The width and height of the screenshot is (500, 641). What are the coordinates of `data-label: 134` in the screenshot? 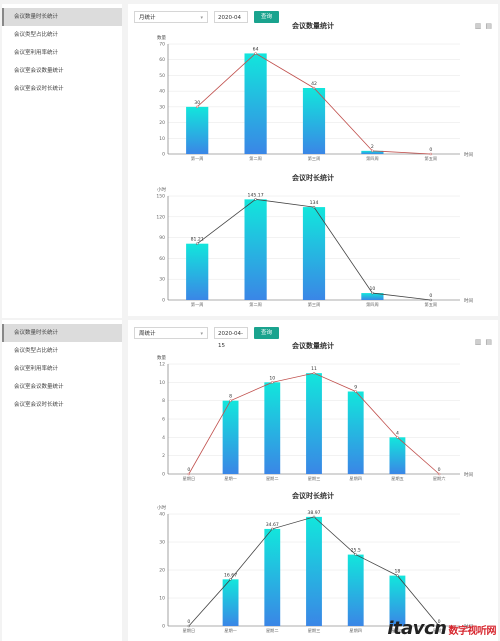 It's located at (314, 203).